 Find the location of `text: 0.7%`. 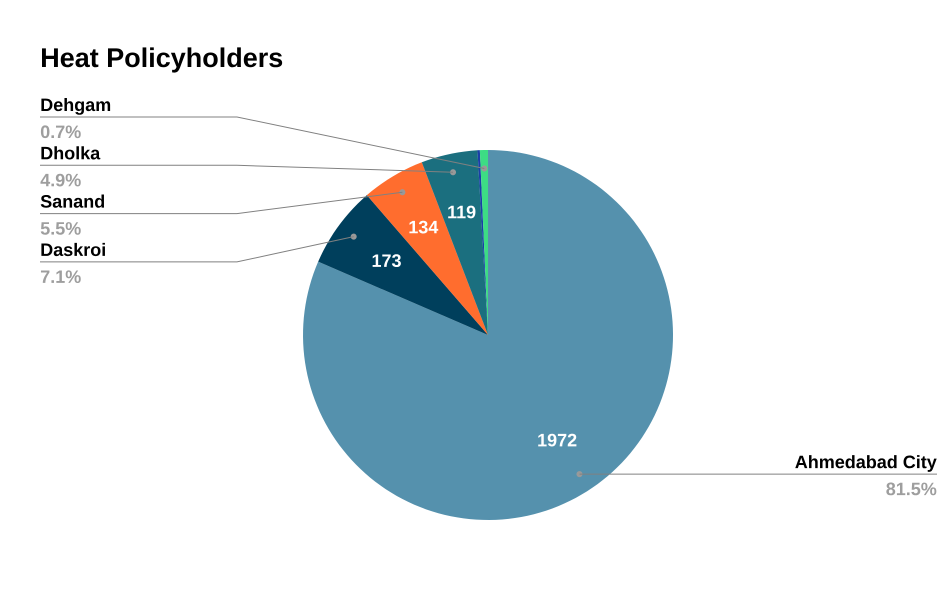

text: 0.7% is located at coordinates (60, 131).